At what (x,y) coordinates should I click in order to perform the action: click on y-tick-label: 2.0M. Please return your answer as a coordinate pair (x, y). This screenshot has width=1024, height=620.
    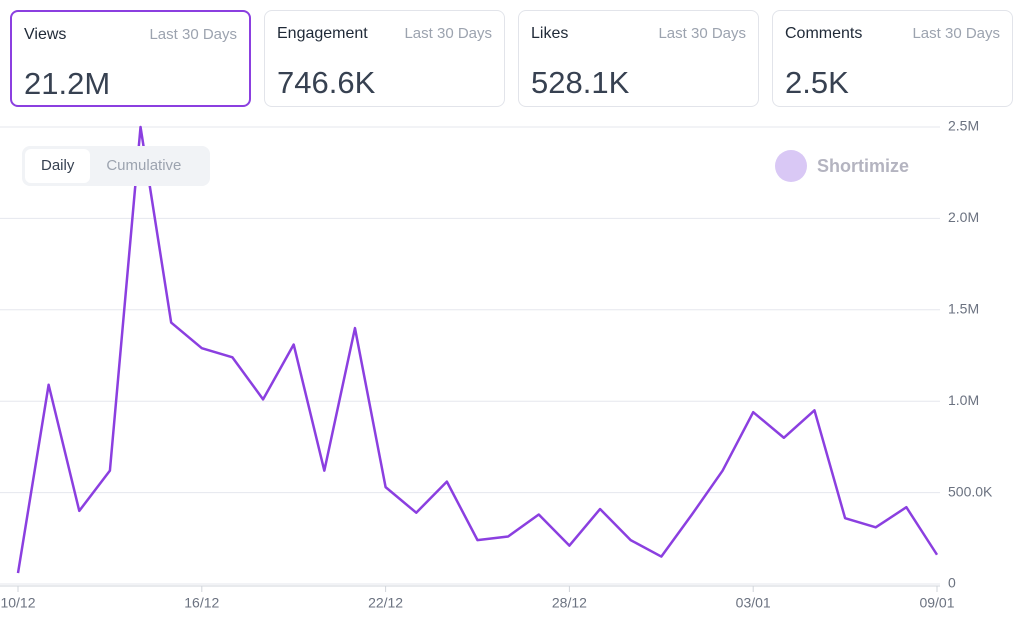
    Looking at the image, I should click on (963, 217).